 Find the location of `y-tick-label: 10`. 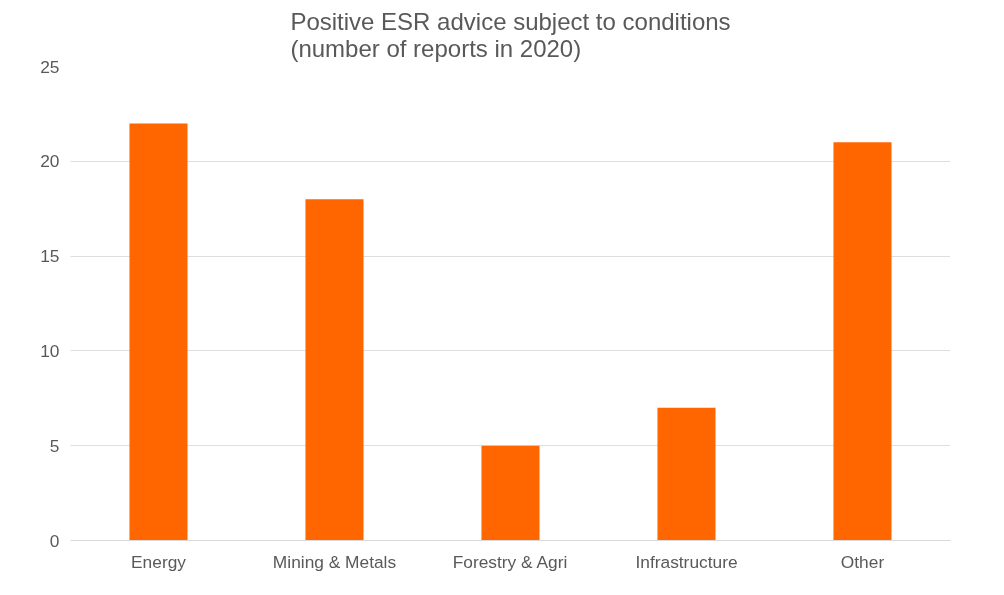

y-tick-label: 10 is located at coordinates (50, 350).